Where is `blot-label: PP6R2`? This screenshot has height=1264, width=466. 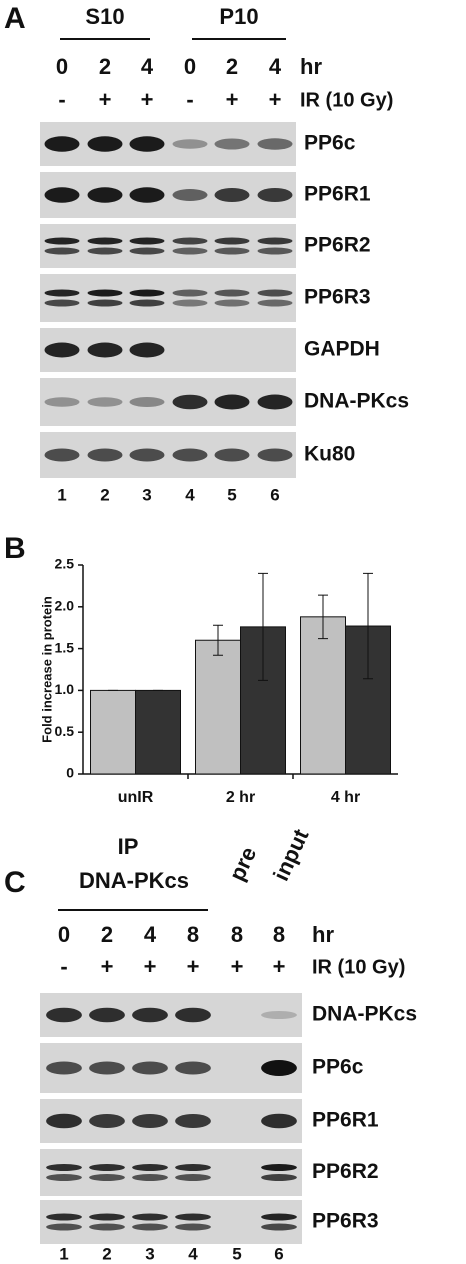 blot-label: PP6R2 is located at coordinates (345, 1171).